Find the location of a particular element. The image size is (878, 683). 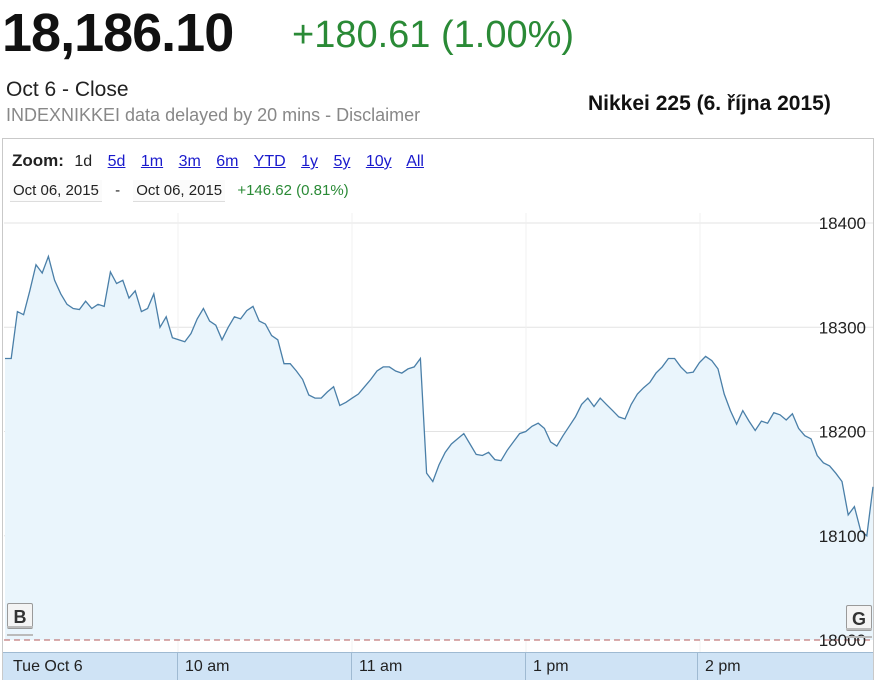

zoom-bar: Zoom: 1d 5d 1m 3m 6m YTD 1y 5y 10y All is located at coordinates (223, 161).